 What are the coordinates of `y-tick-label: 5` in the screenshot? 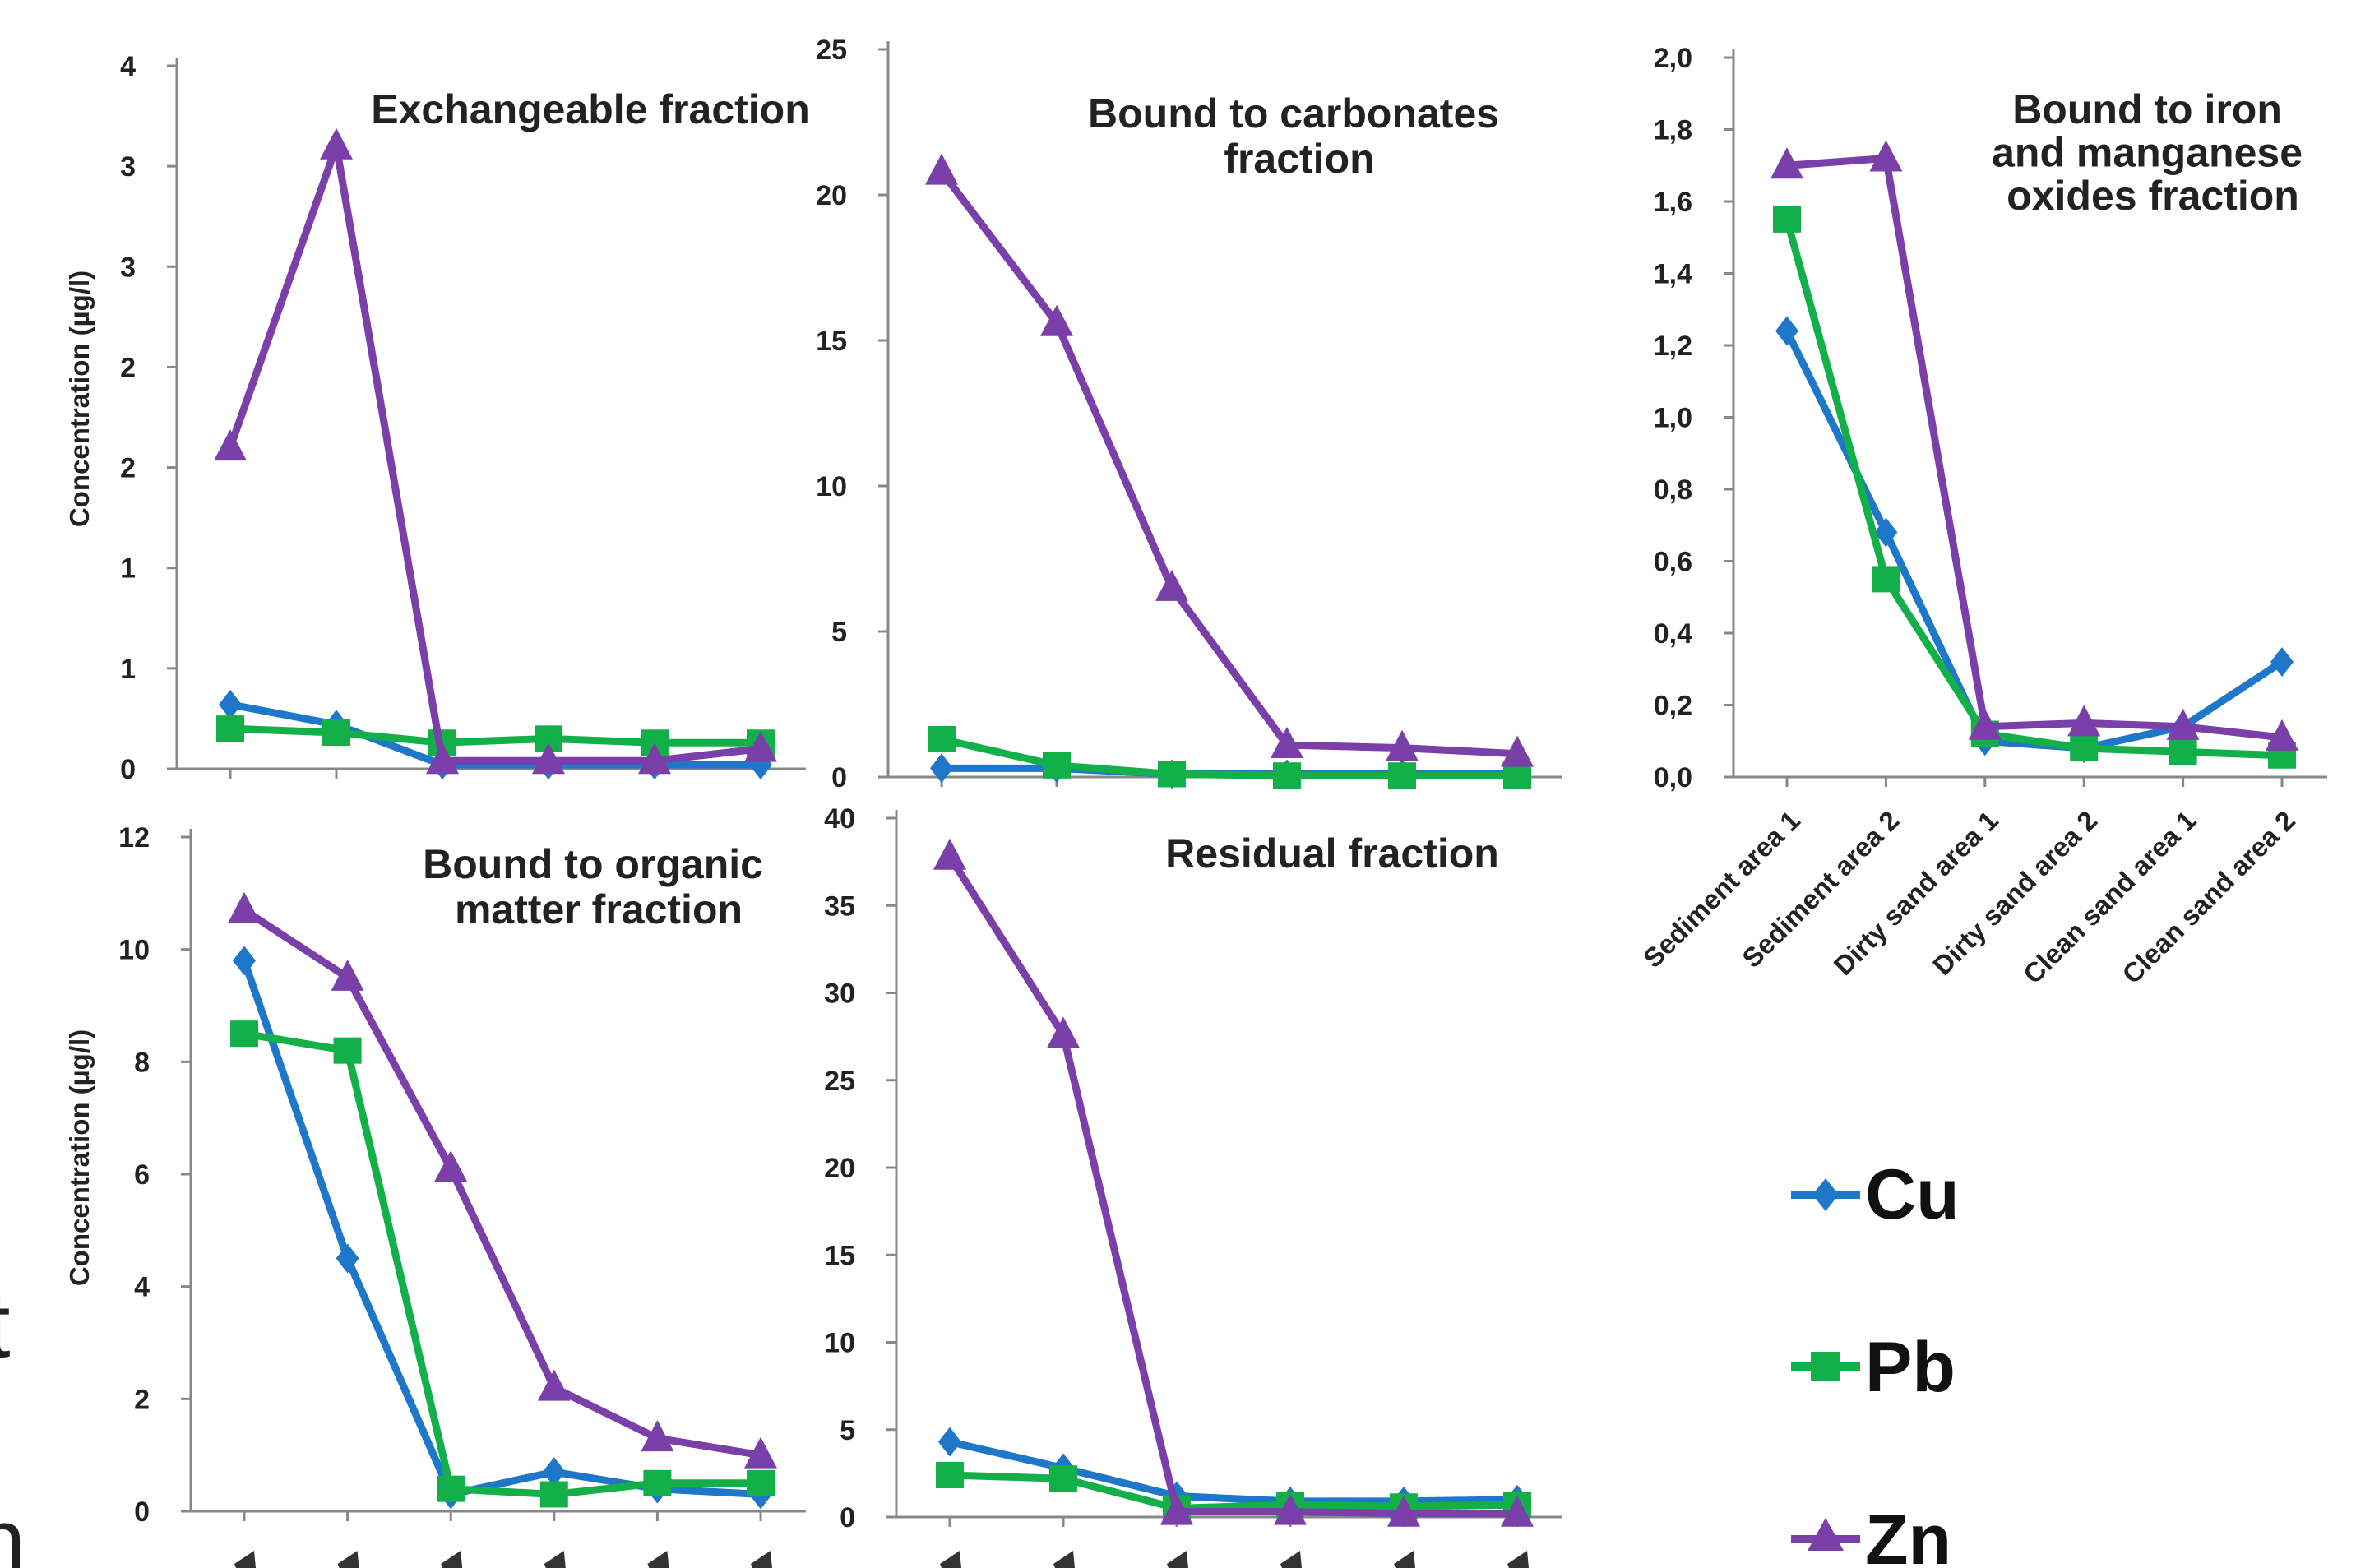 It's located at (847, 1430).